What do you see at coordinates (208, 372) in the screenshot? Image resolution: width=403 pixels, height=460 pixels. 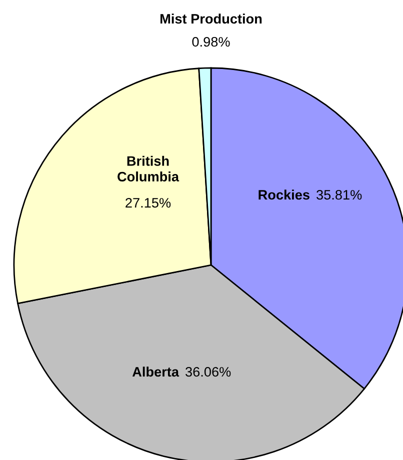 I see `data-label: 36.06%` at bounding box center [208, 372].